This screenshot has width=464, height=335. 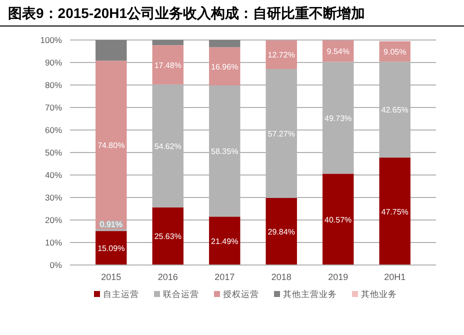 What do you see at coordinates (53, 220) in the screenshot?
I see `y-tick-label: 20%` at bounding box center [53, 220].